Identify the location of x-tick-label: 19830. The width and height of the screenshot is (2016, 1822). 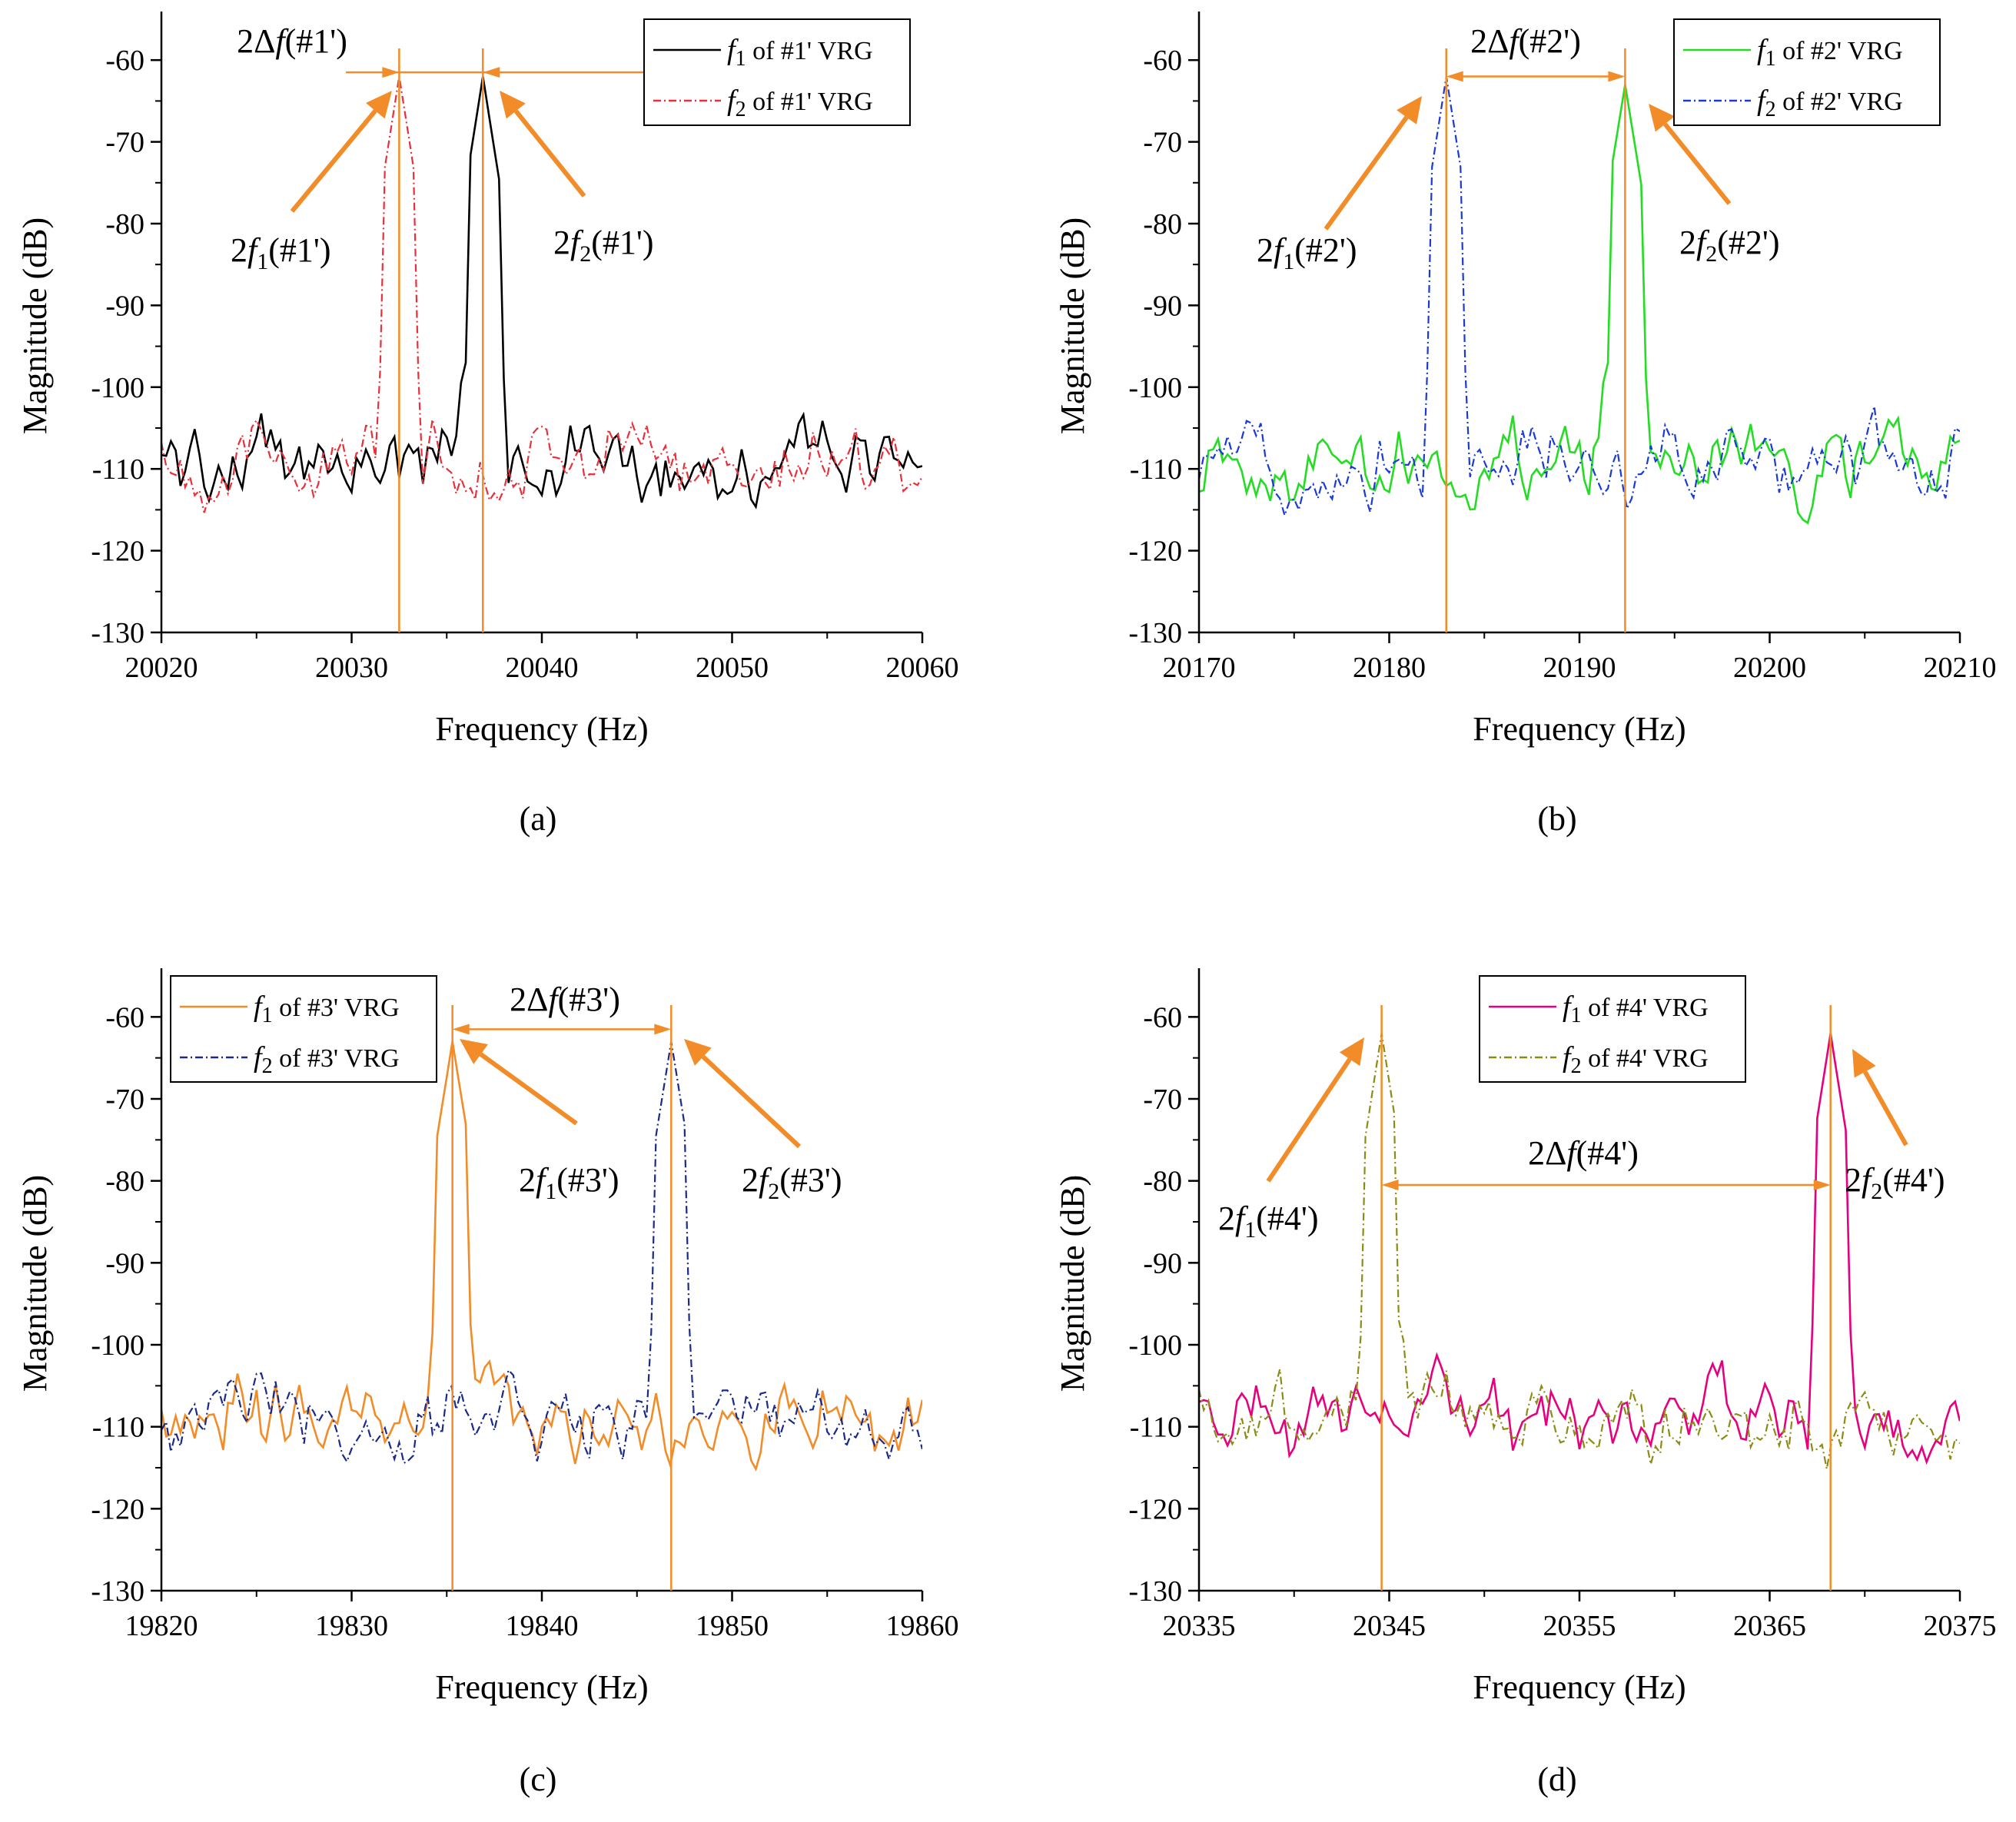
(351, 1626).